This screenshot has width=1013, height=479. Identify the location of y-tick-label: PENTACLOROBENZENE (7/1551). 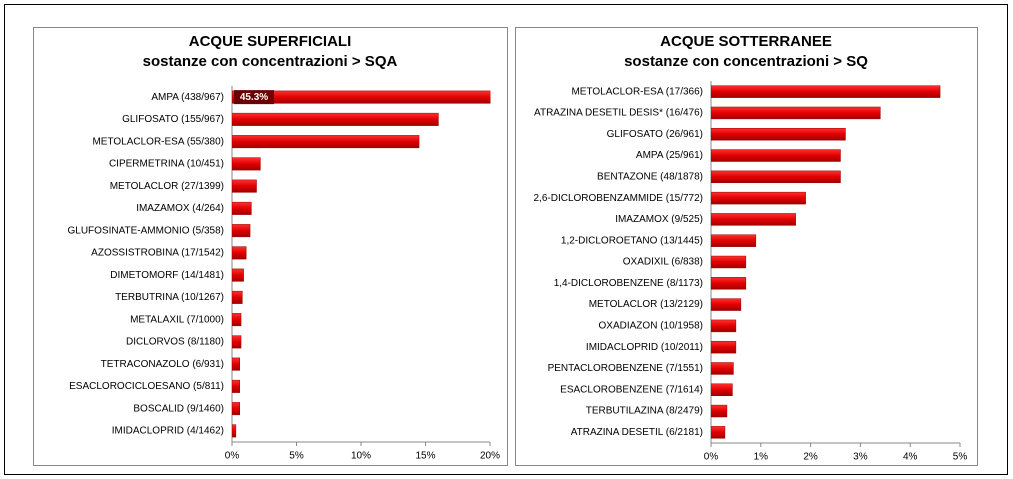
(625, 368).